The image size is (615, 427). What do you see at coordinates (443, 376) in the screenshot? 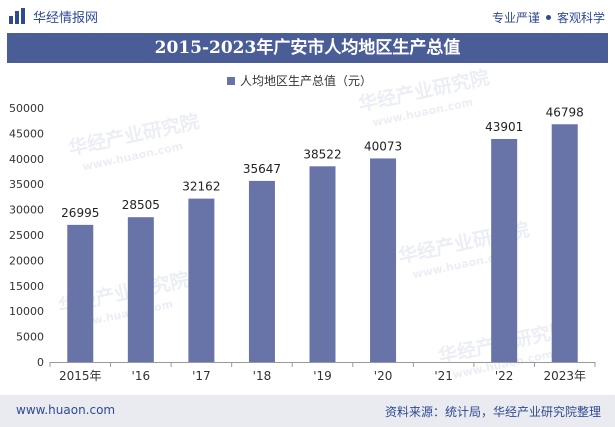
I see `x-tick-label-6: '21` at bounding box center [443, 376].